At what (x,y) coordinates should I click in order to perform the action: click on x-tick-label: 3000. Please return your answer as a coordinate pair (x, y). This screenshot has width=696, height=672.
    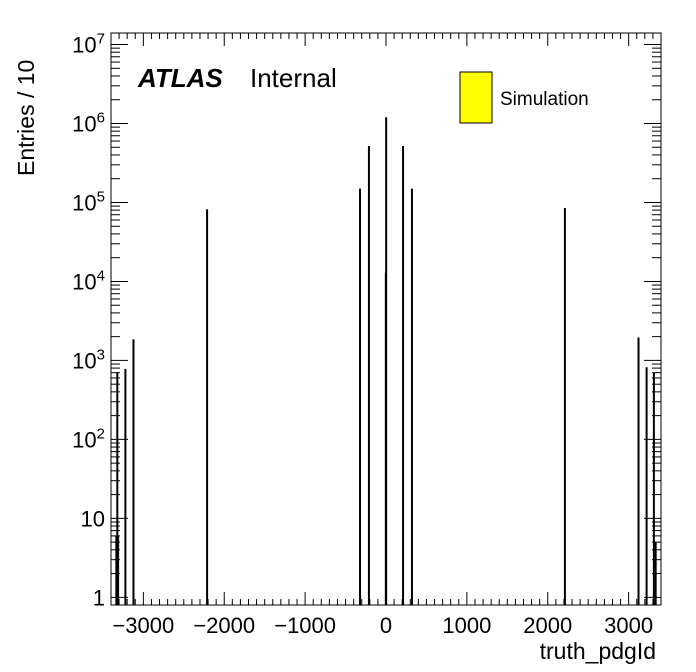
    Looking at the image, I should click on (628, 625).